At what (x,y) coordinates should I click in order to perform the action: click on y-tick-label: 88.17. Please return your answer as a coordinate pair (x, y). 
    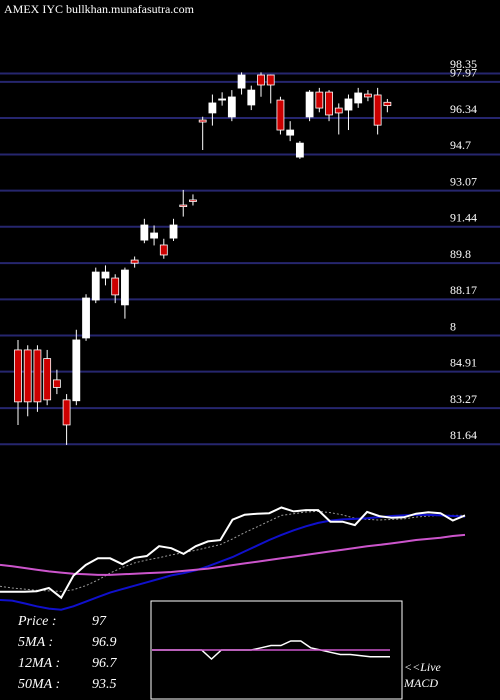
    Looking at the image, I should click on (463, 290).